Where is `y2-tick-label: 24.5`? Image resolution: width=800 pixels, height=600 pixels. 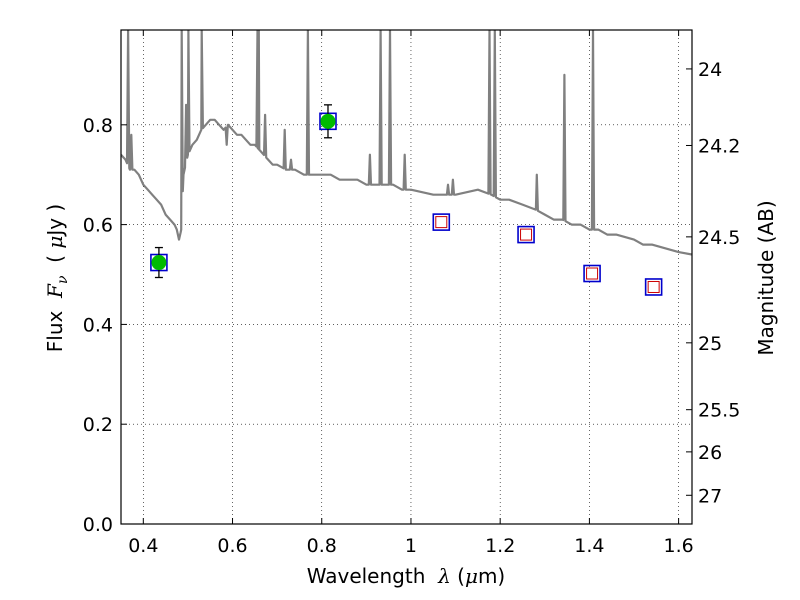 y2-tick-label: 24.5 is located at coordinates (719, 238).